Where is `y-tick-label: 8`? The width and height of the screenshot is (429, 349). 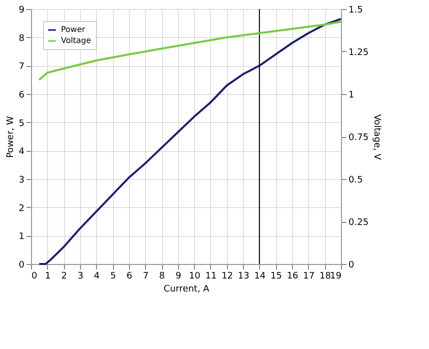
y-tick-label: 8 is located at coordinates (21, 39).